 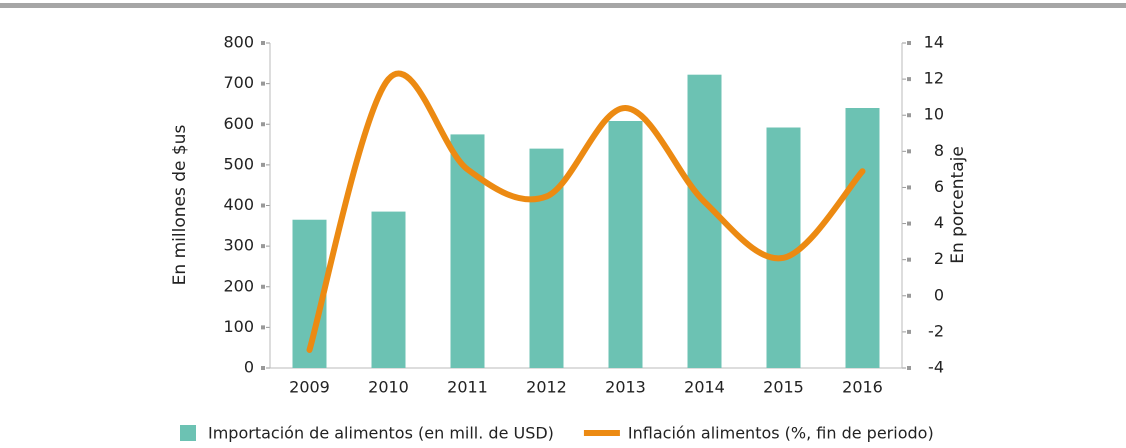 I want to click on y2-tick-label: 12, so click(x=934, y=78).